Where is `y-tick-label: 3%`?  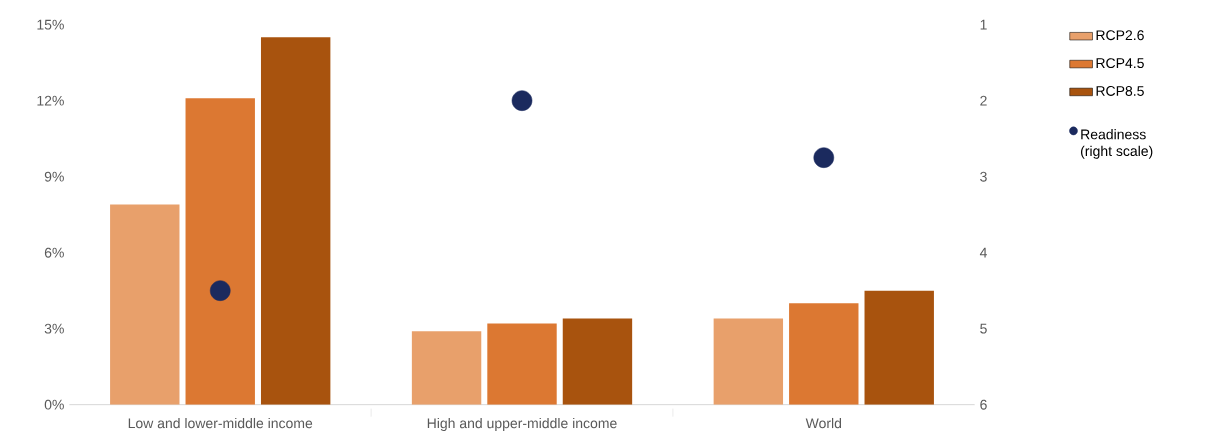
y-tick-label: 3% is located at coordinates (54, 328).